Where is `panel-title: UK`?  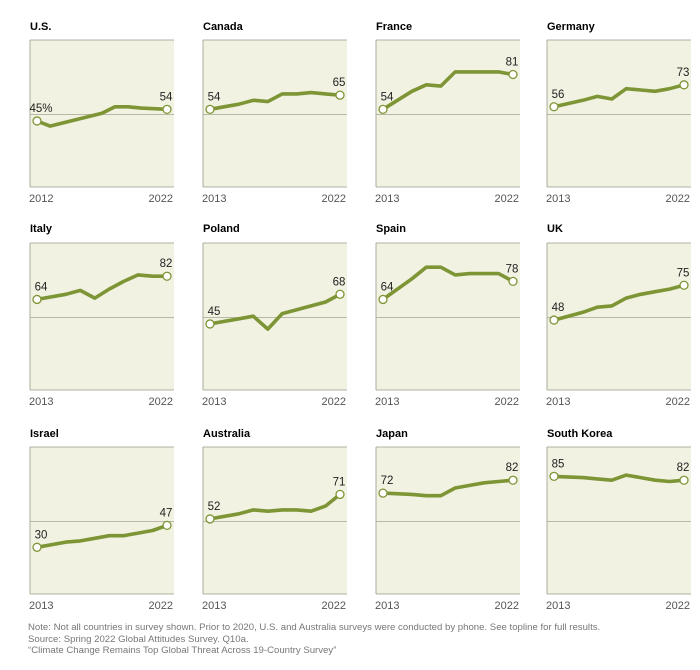 panel-title: UK is located at coordinates (555, 229).